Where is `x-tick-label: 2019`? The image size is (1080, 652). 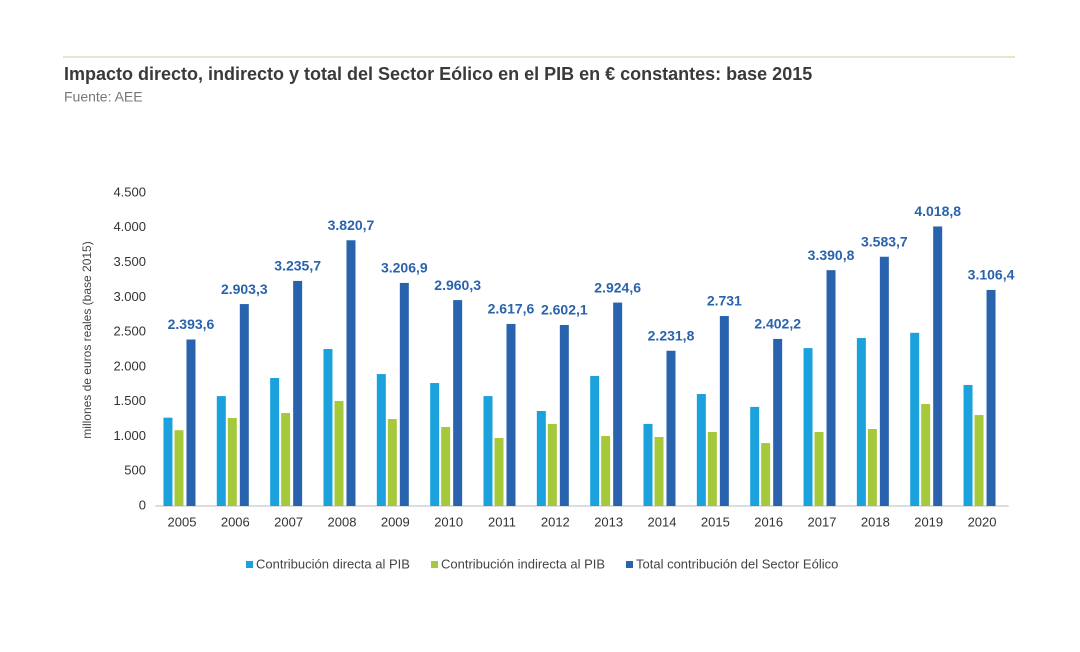
x-tick-label: 2019 is located at coordinates (928, 521).